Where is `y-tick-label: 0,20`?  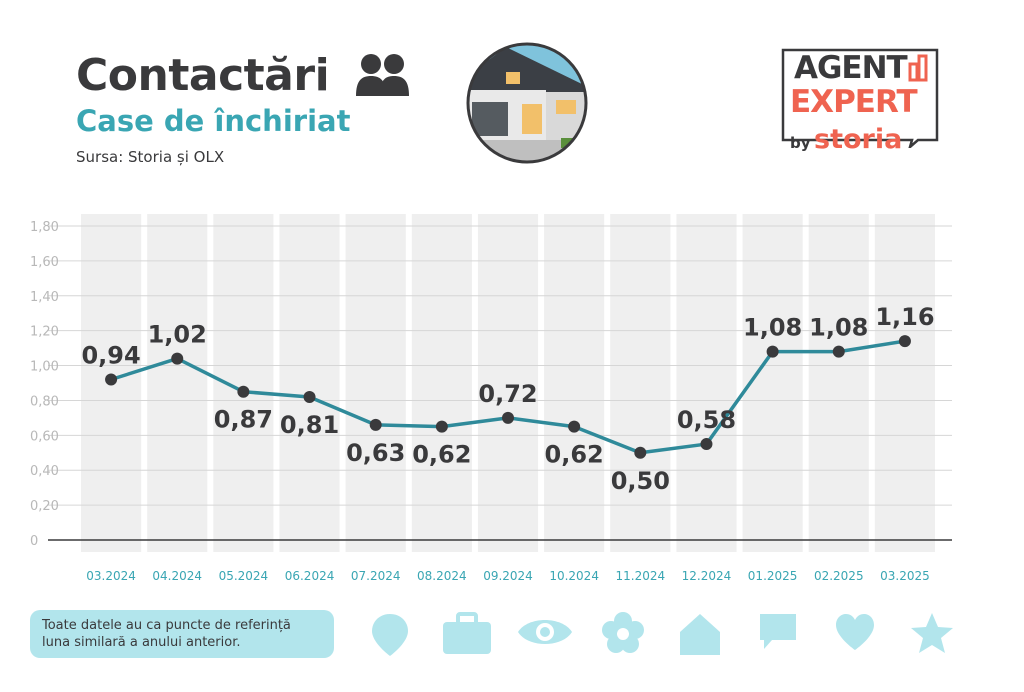 y-tick-label: 0,20 is located at coordinates (44, 506).